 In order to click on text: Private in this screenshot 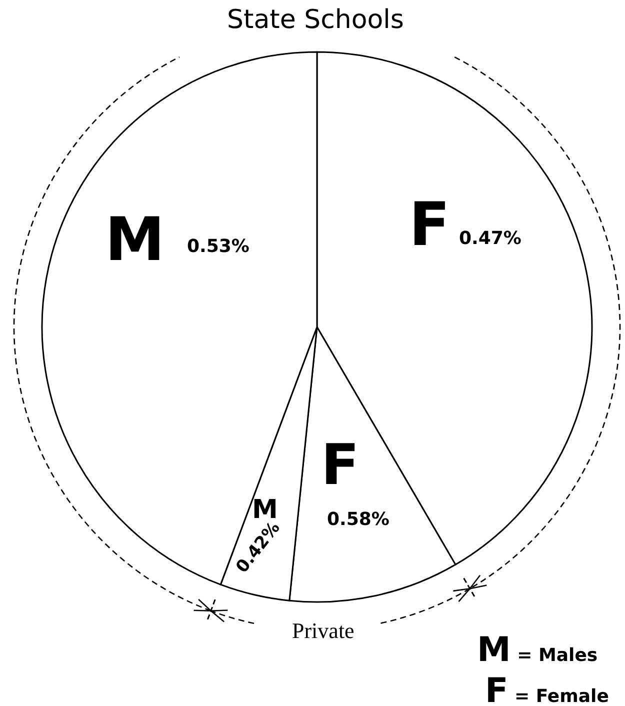, I will do `click(323, 630)`.